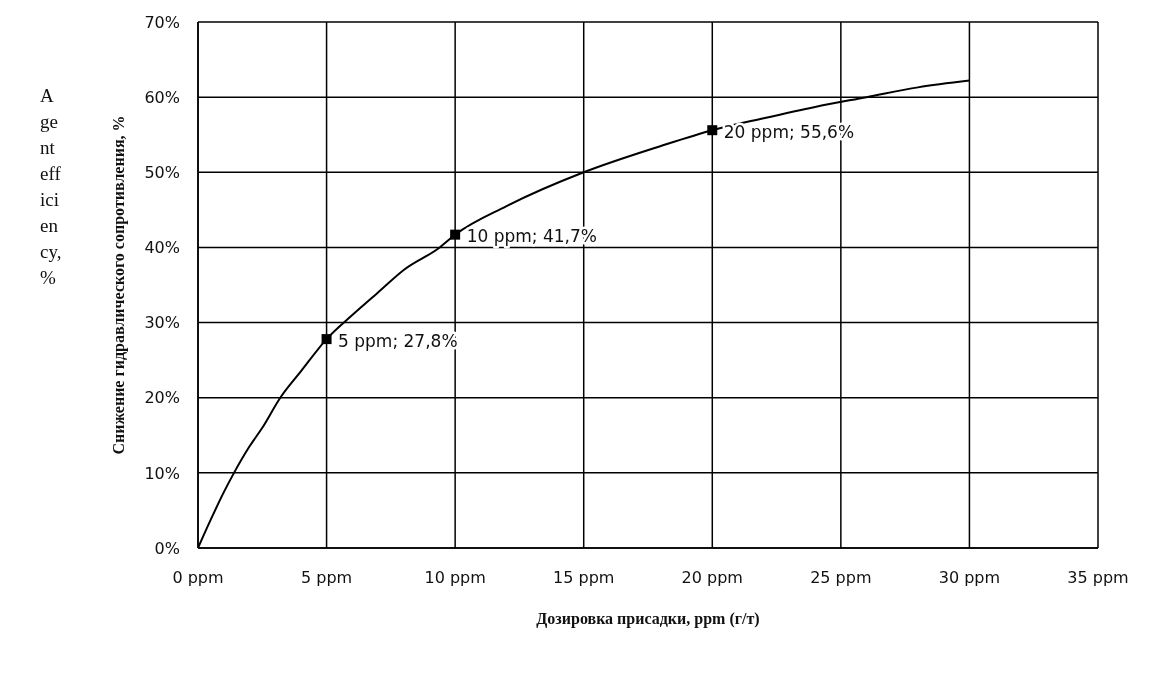 This screenshot has height=679, width=1153. Describe the element at coordinates (118, 285) in the screenshot. I see `y-axis-title: Снижение гидравлического сопротивления, %` at that location.